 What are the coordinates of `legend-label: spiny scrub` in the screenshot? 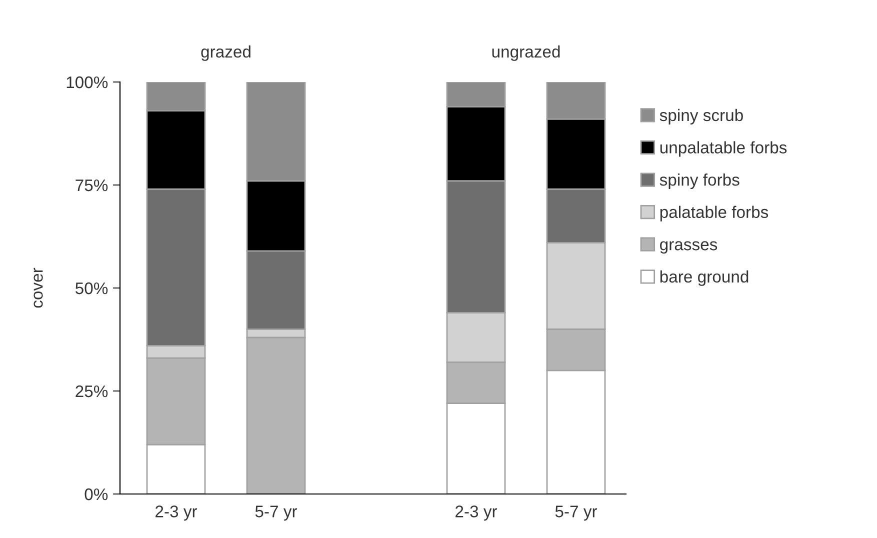 It's located at (701, 116).